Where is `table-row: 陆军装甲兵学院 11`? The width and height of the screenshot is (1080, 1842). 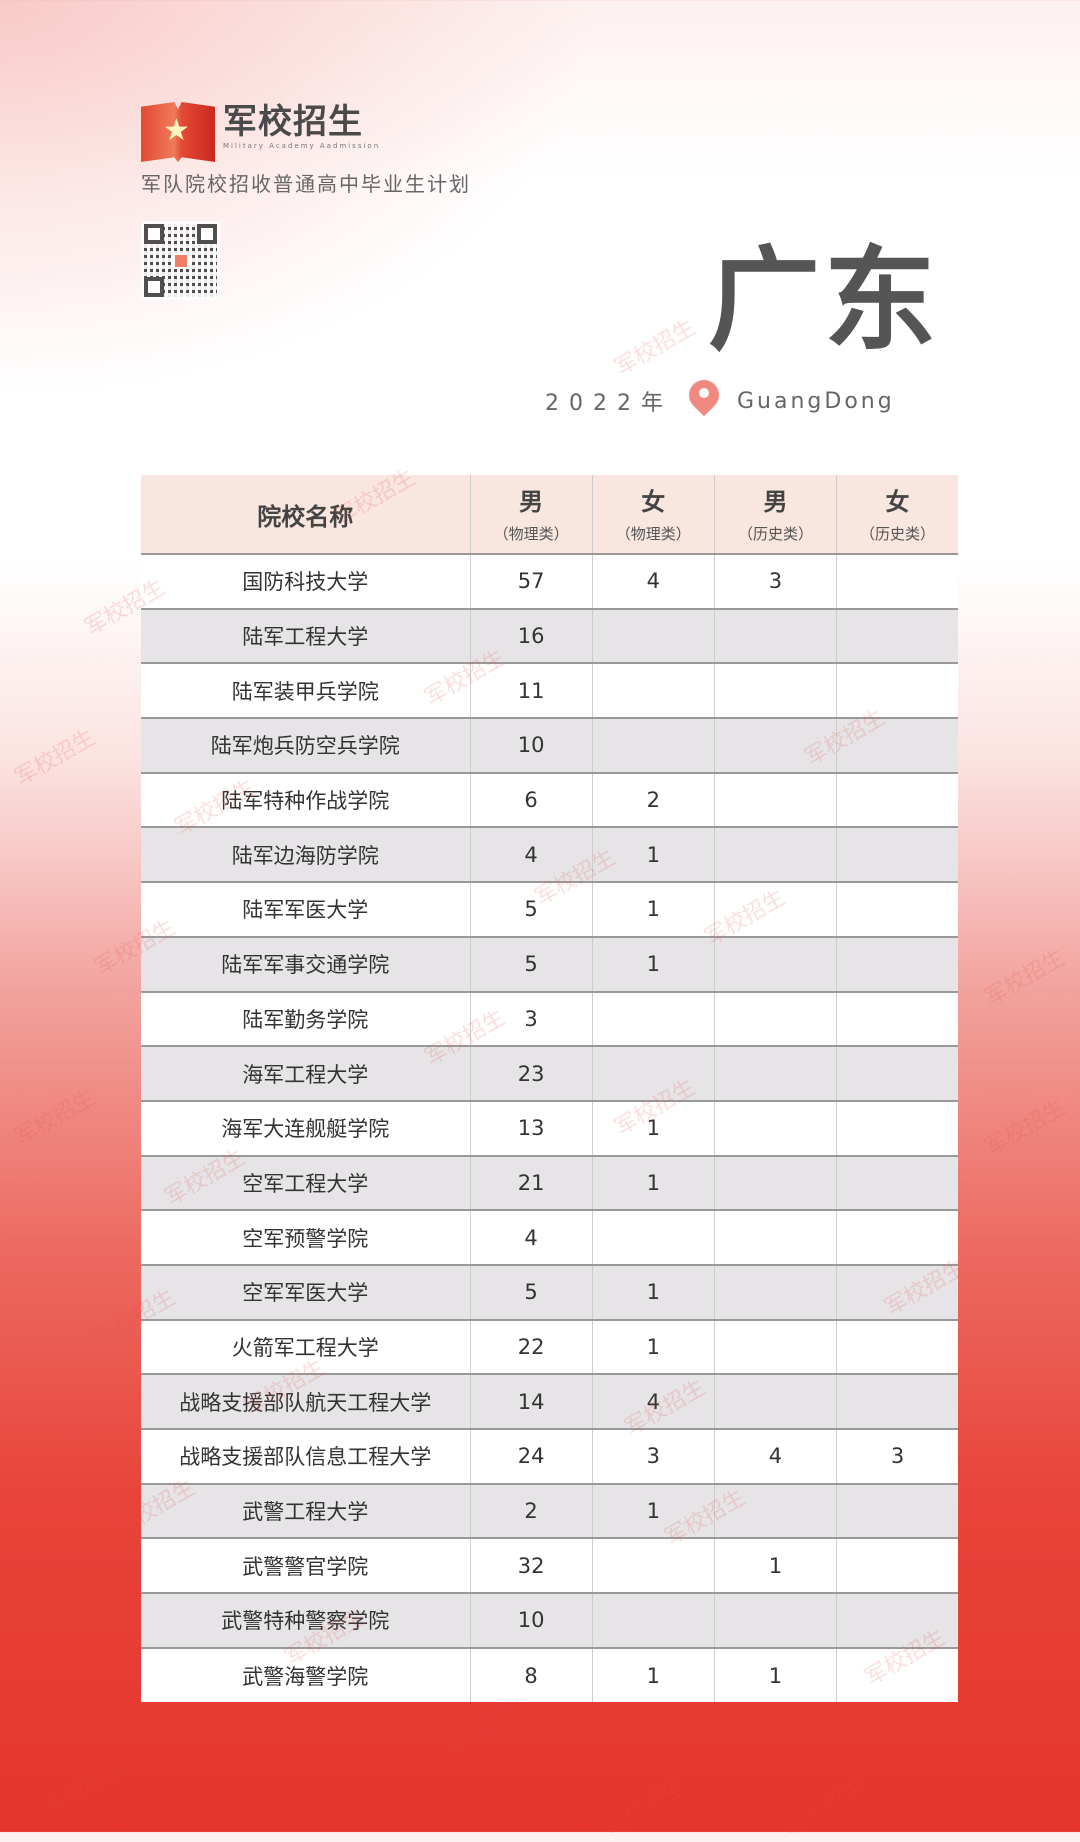 table-row: 陆军装甲兵学院 11 is located at coordinates (549, 690).